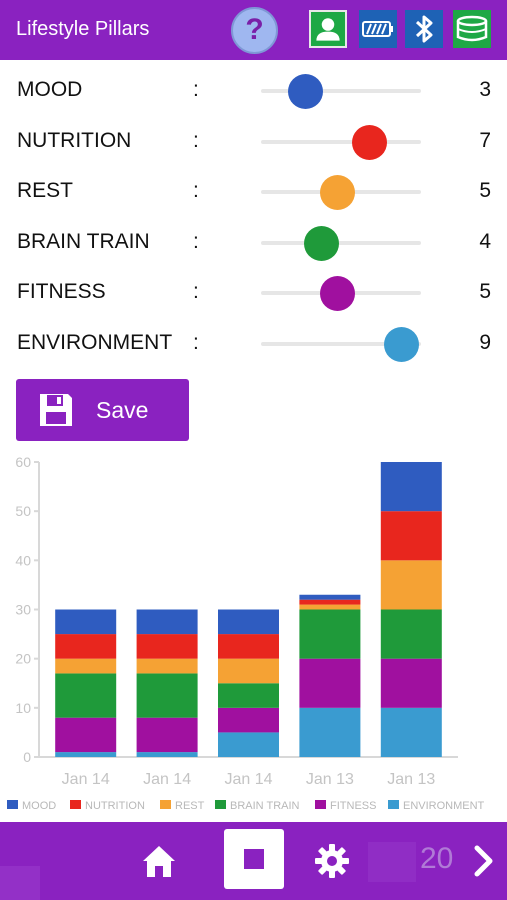  Describe the element at coordinates (472, 29) in the screenshot. I see `band-icon` at that location.